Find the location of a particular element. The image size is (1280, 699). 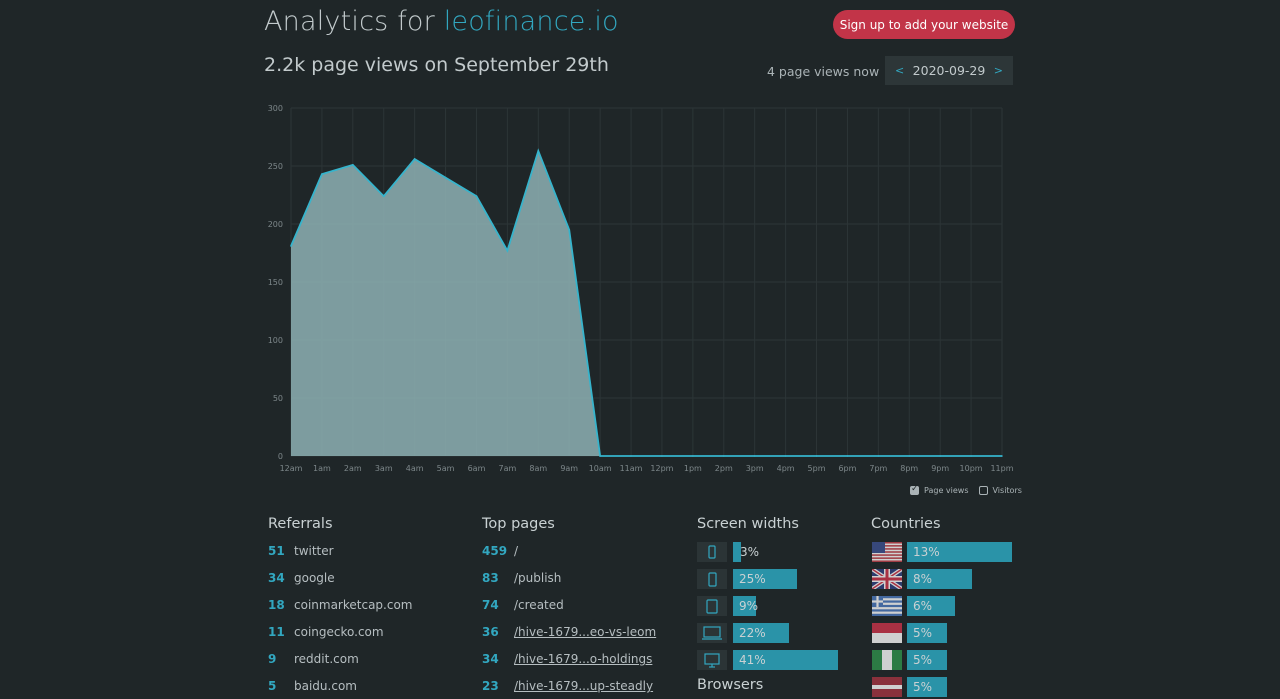

x-tick-label: 9pm is located at coordinates (940, 468).